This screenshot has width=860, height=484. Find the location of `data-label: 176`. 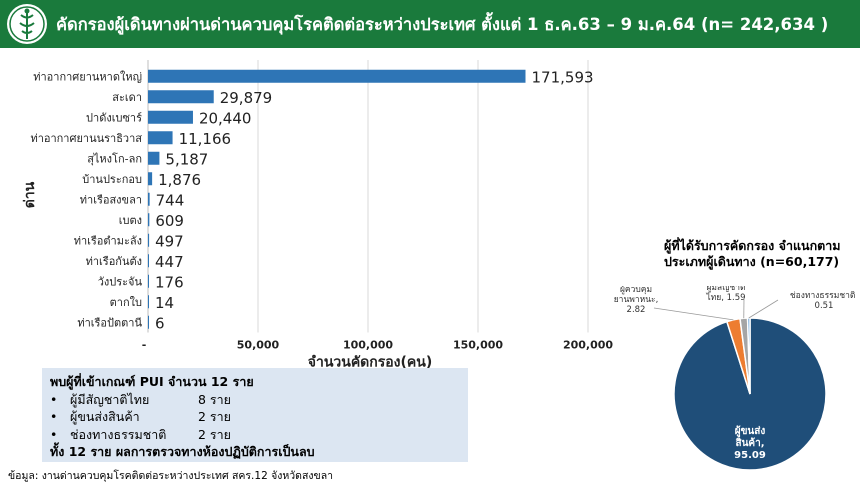

data-label: 176 is located at coordinates (169, 282).